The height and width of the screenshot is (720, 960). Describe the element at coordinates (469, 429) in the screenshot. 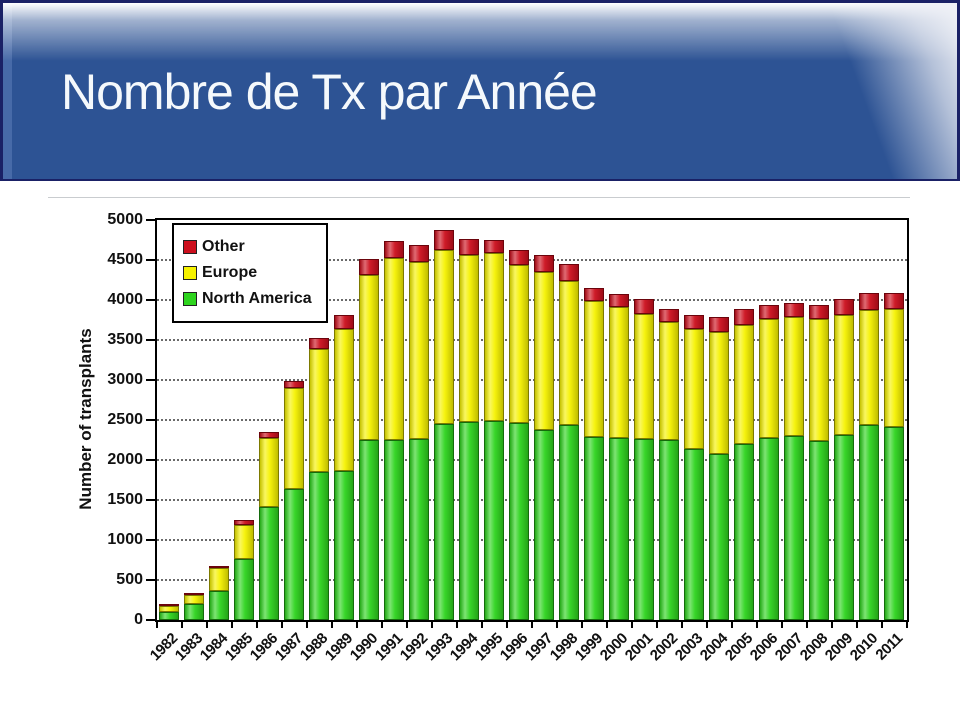

I see `bar-1994` at that location.